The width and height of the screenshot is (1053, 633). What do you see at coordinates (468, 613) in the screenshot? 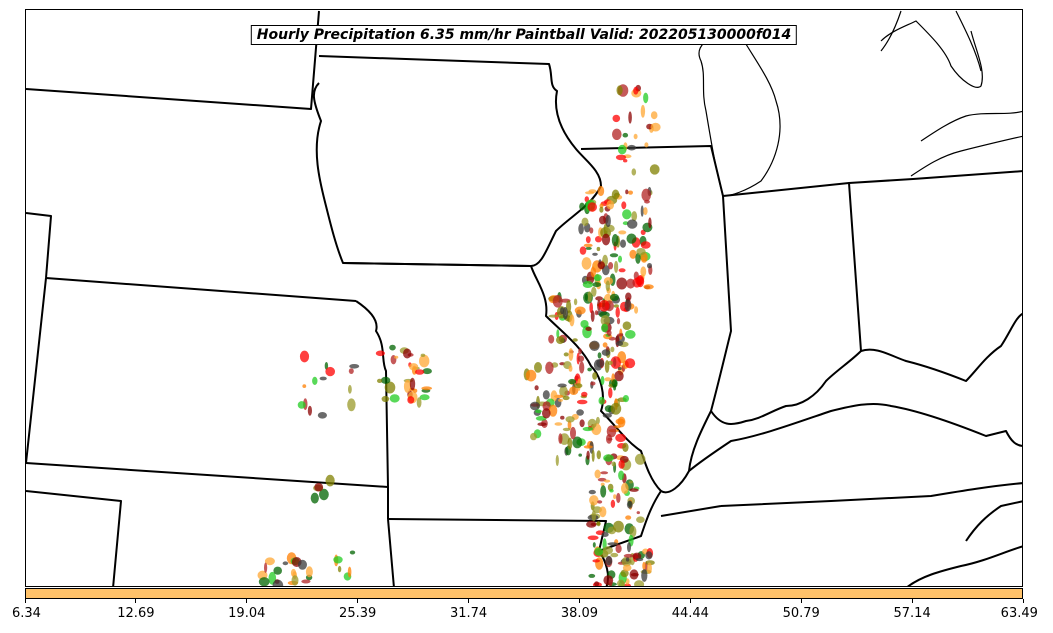
I see `colorbar-tick-label: 31.74` at bounding box center [468, 613].